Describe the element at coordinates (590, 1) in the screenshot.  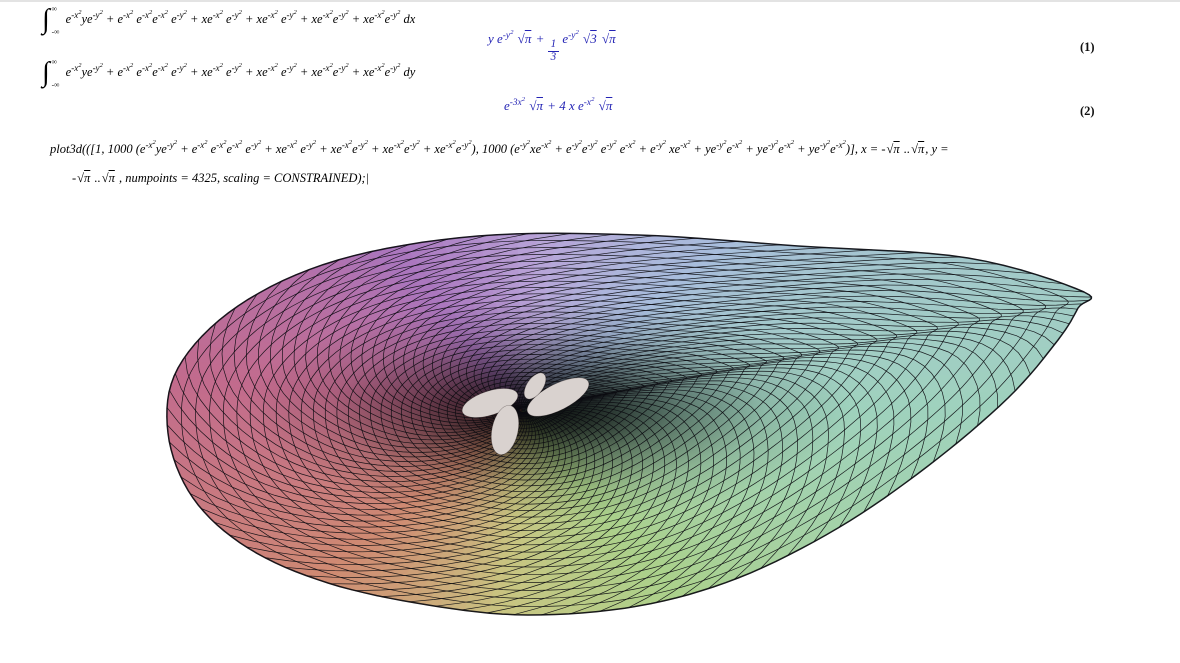
I see `window-top-border` at that location.